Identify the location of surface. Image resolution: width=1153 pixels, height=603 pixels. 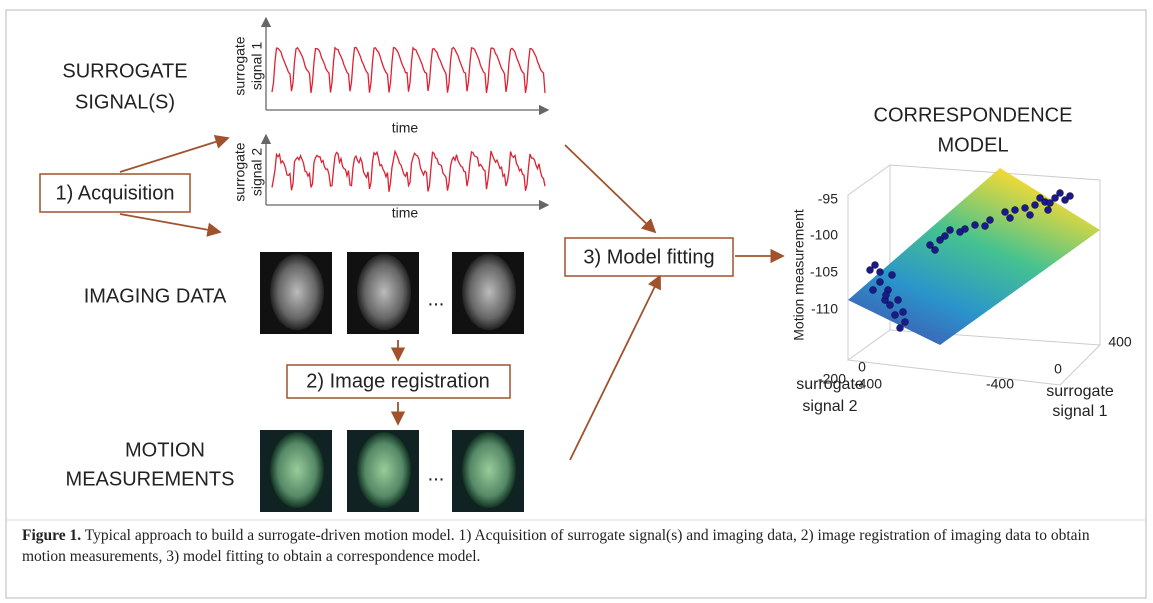
(974, 256).